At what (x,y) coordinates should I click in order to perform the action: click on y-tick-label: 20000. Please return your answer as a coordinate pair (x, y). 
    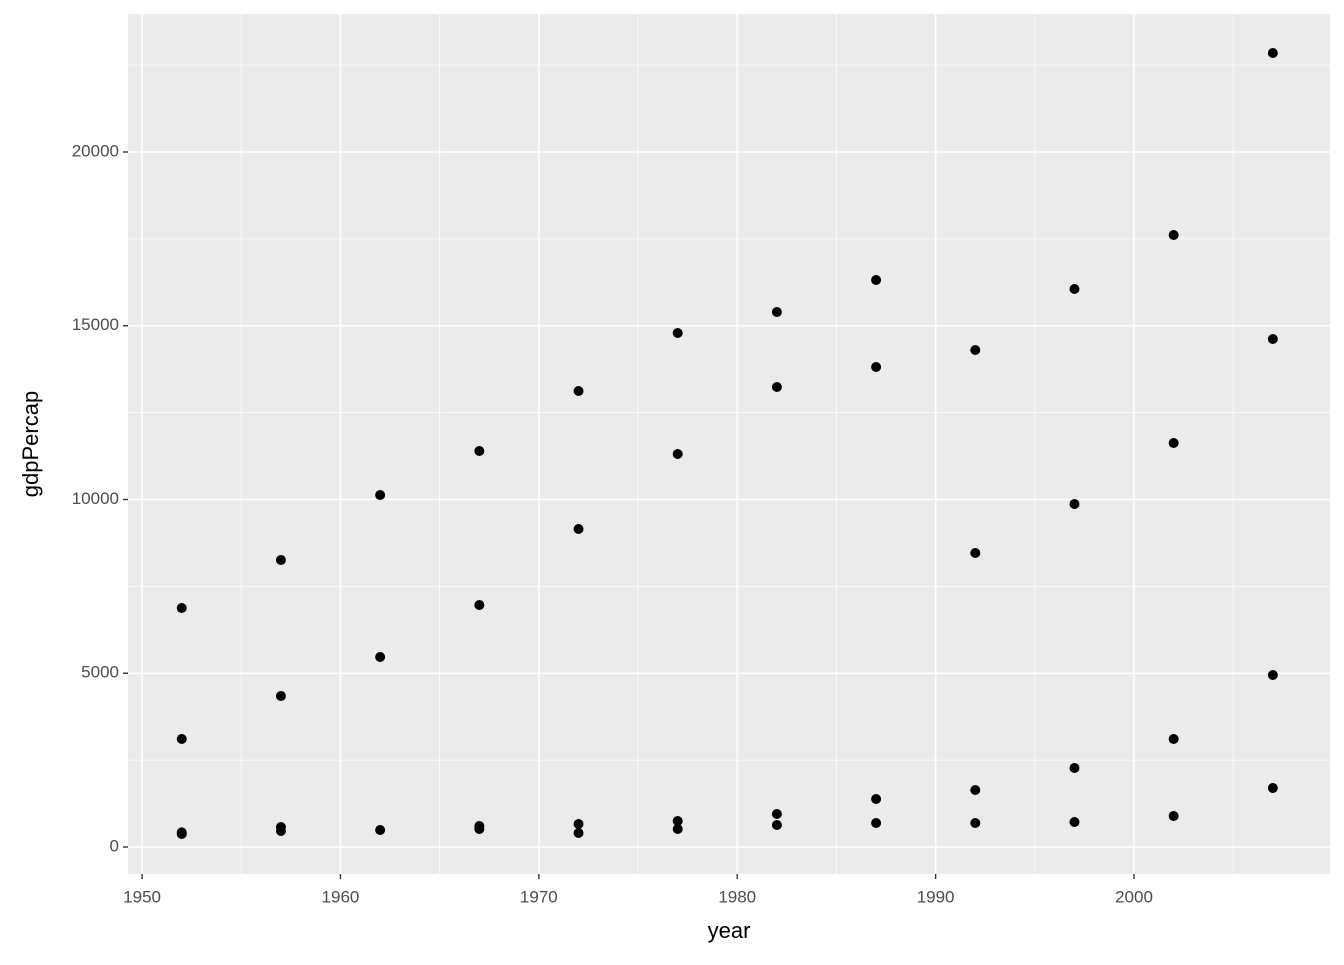
    Looking at the image, I should click on (95, 150).